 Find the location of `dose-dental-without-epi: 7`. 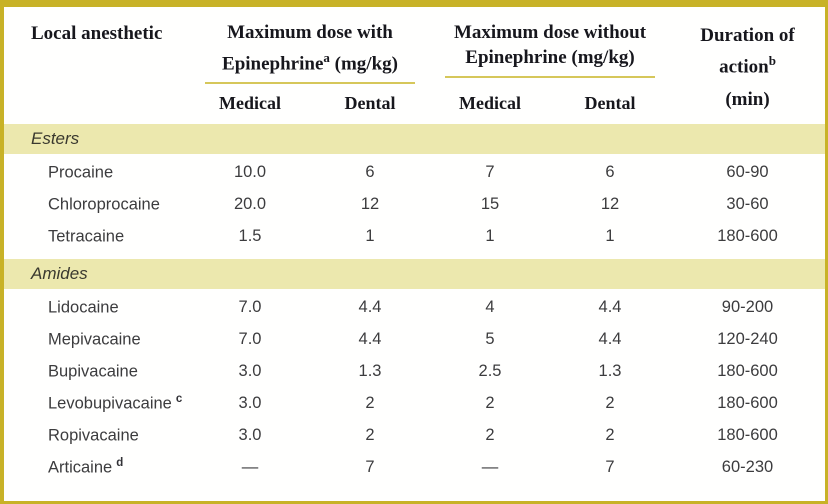

dose-dental-without-epi: 7 is located at coordinates (610, 466).